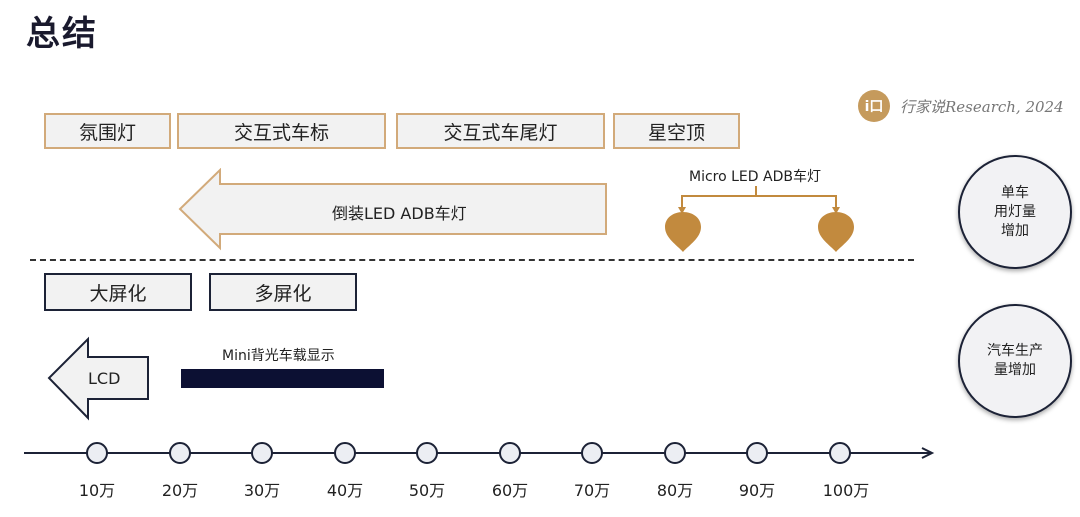 Image resolution: width=1080 pixels, height=517 pixels. What do you see at coordinates (1015, 361) in the screenshot?
I see `circle-vehicle-production: 汽车生产 量增加` at bounding box center [1015, 361].